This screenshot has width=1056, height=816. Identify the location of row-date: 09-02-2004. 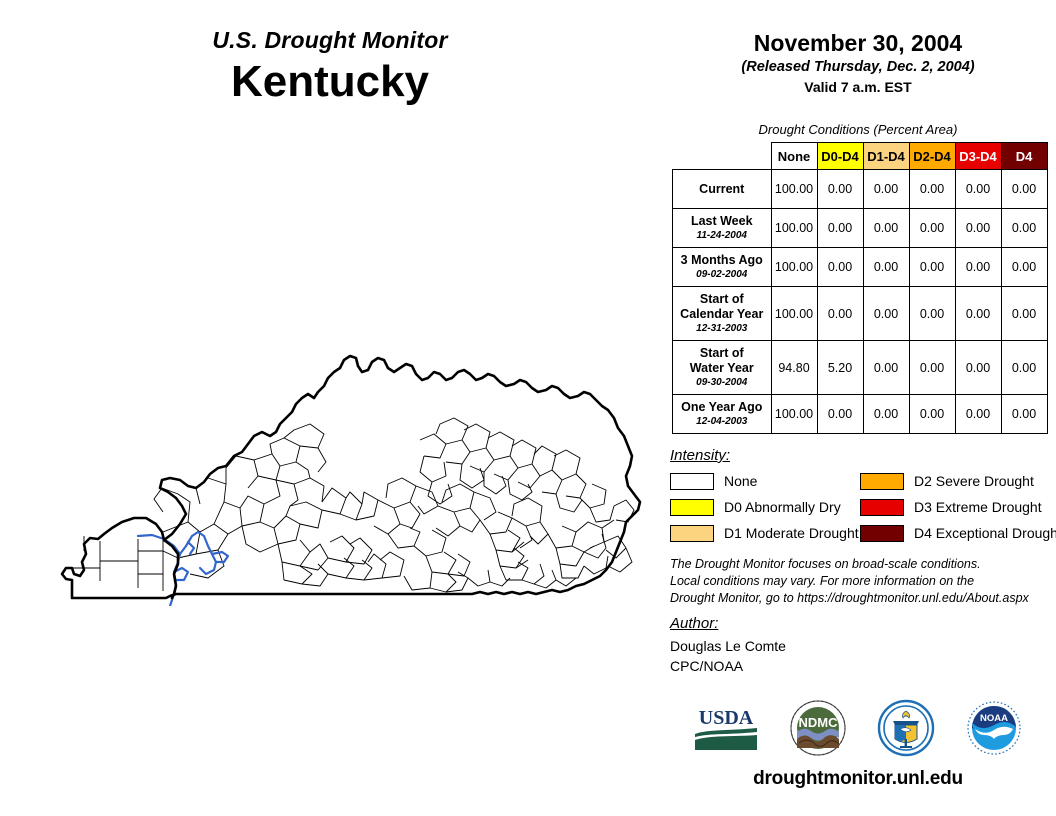
(722, 274).